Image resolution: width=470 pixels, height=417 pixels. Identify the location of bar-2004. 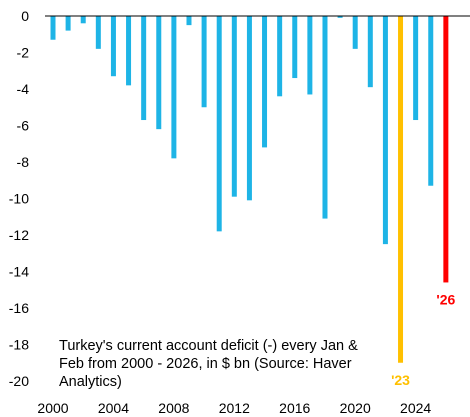
(113, 46).